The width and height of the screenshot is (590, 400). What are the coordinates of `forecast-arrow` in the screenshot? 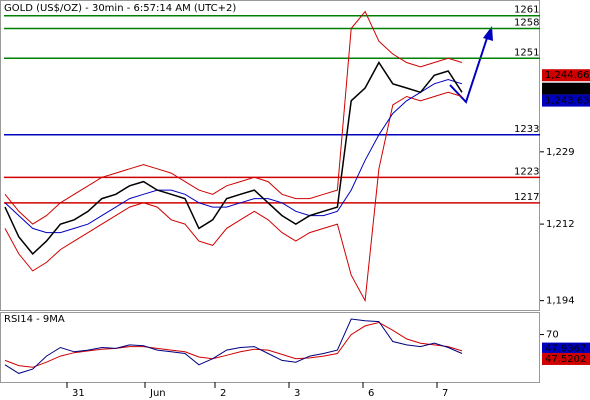 It's located at (471, 65).